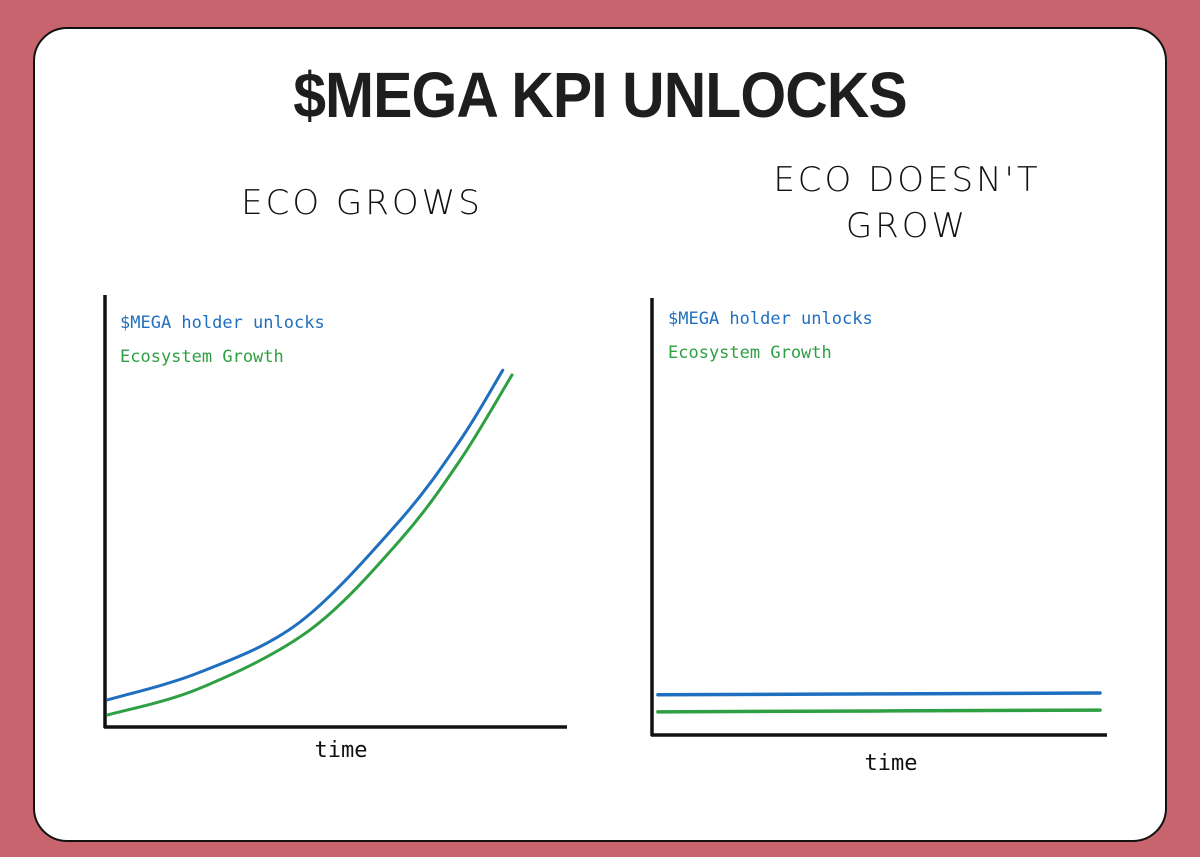  What do you see at coordinates (907, 203) in the screenshot?
I see `chart-title-right: ECO DOESN'T GROW` at bounding box center [907, 203].